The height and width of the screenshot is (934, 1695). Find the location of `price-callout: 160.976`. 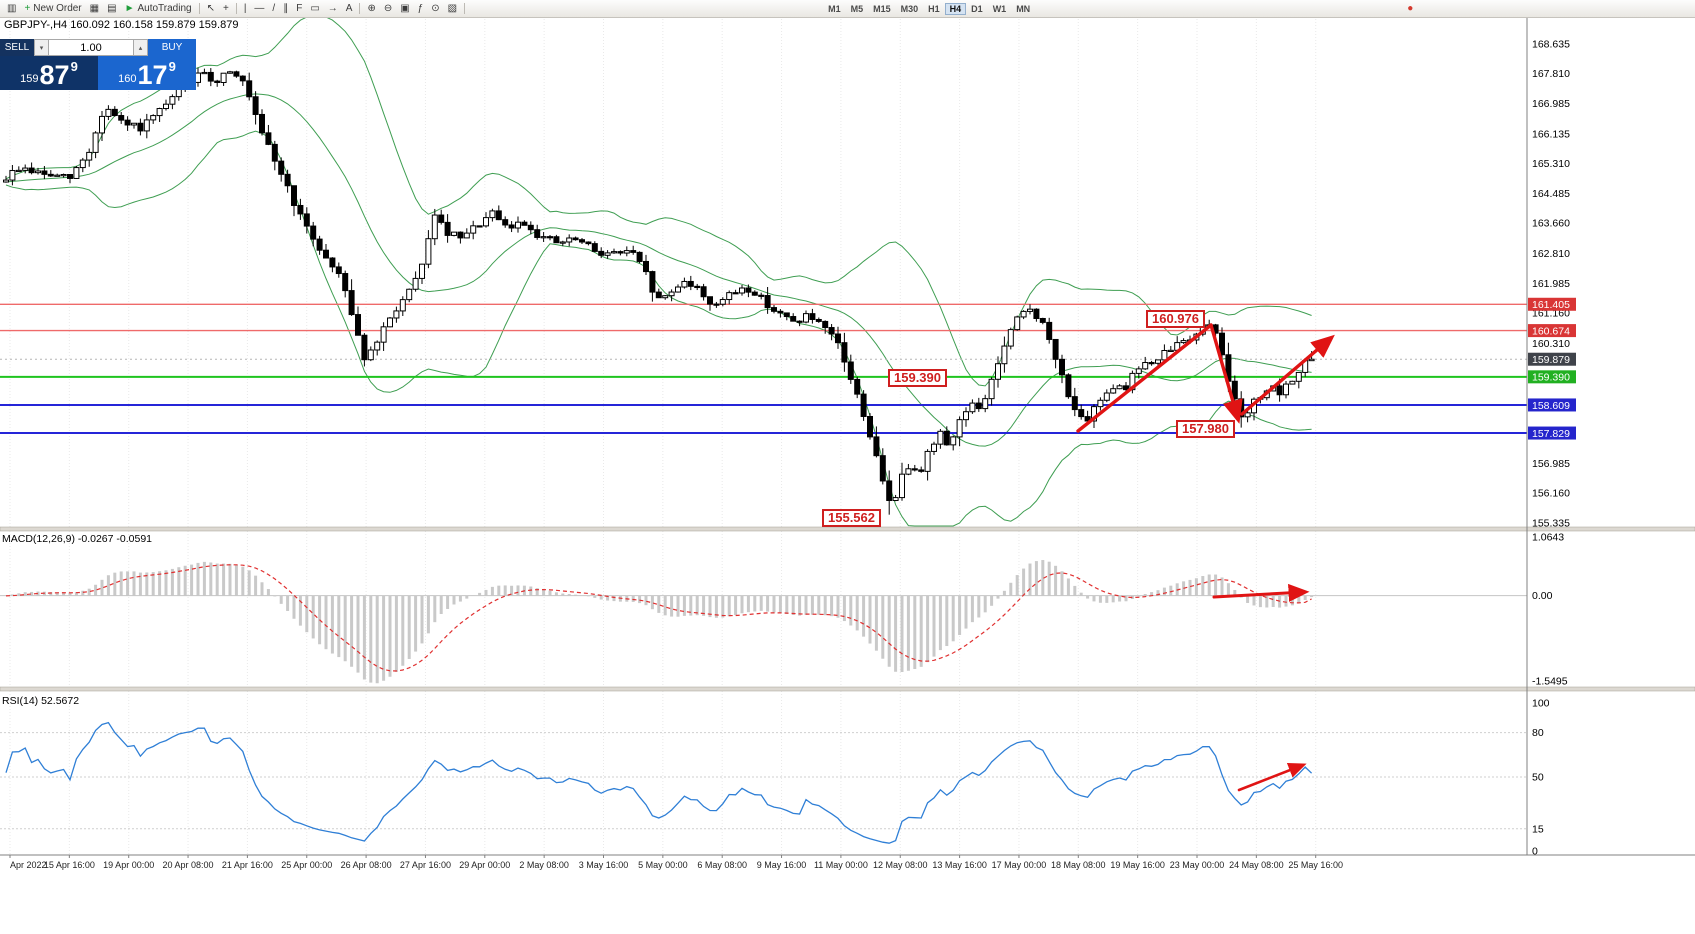

price-callout: 160.976 is located at coordinates (1175, 319).